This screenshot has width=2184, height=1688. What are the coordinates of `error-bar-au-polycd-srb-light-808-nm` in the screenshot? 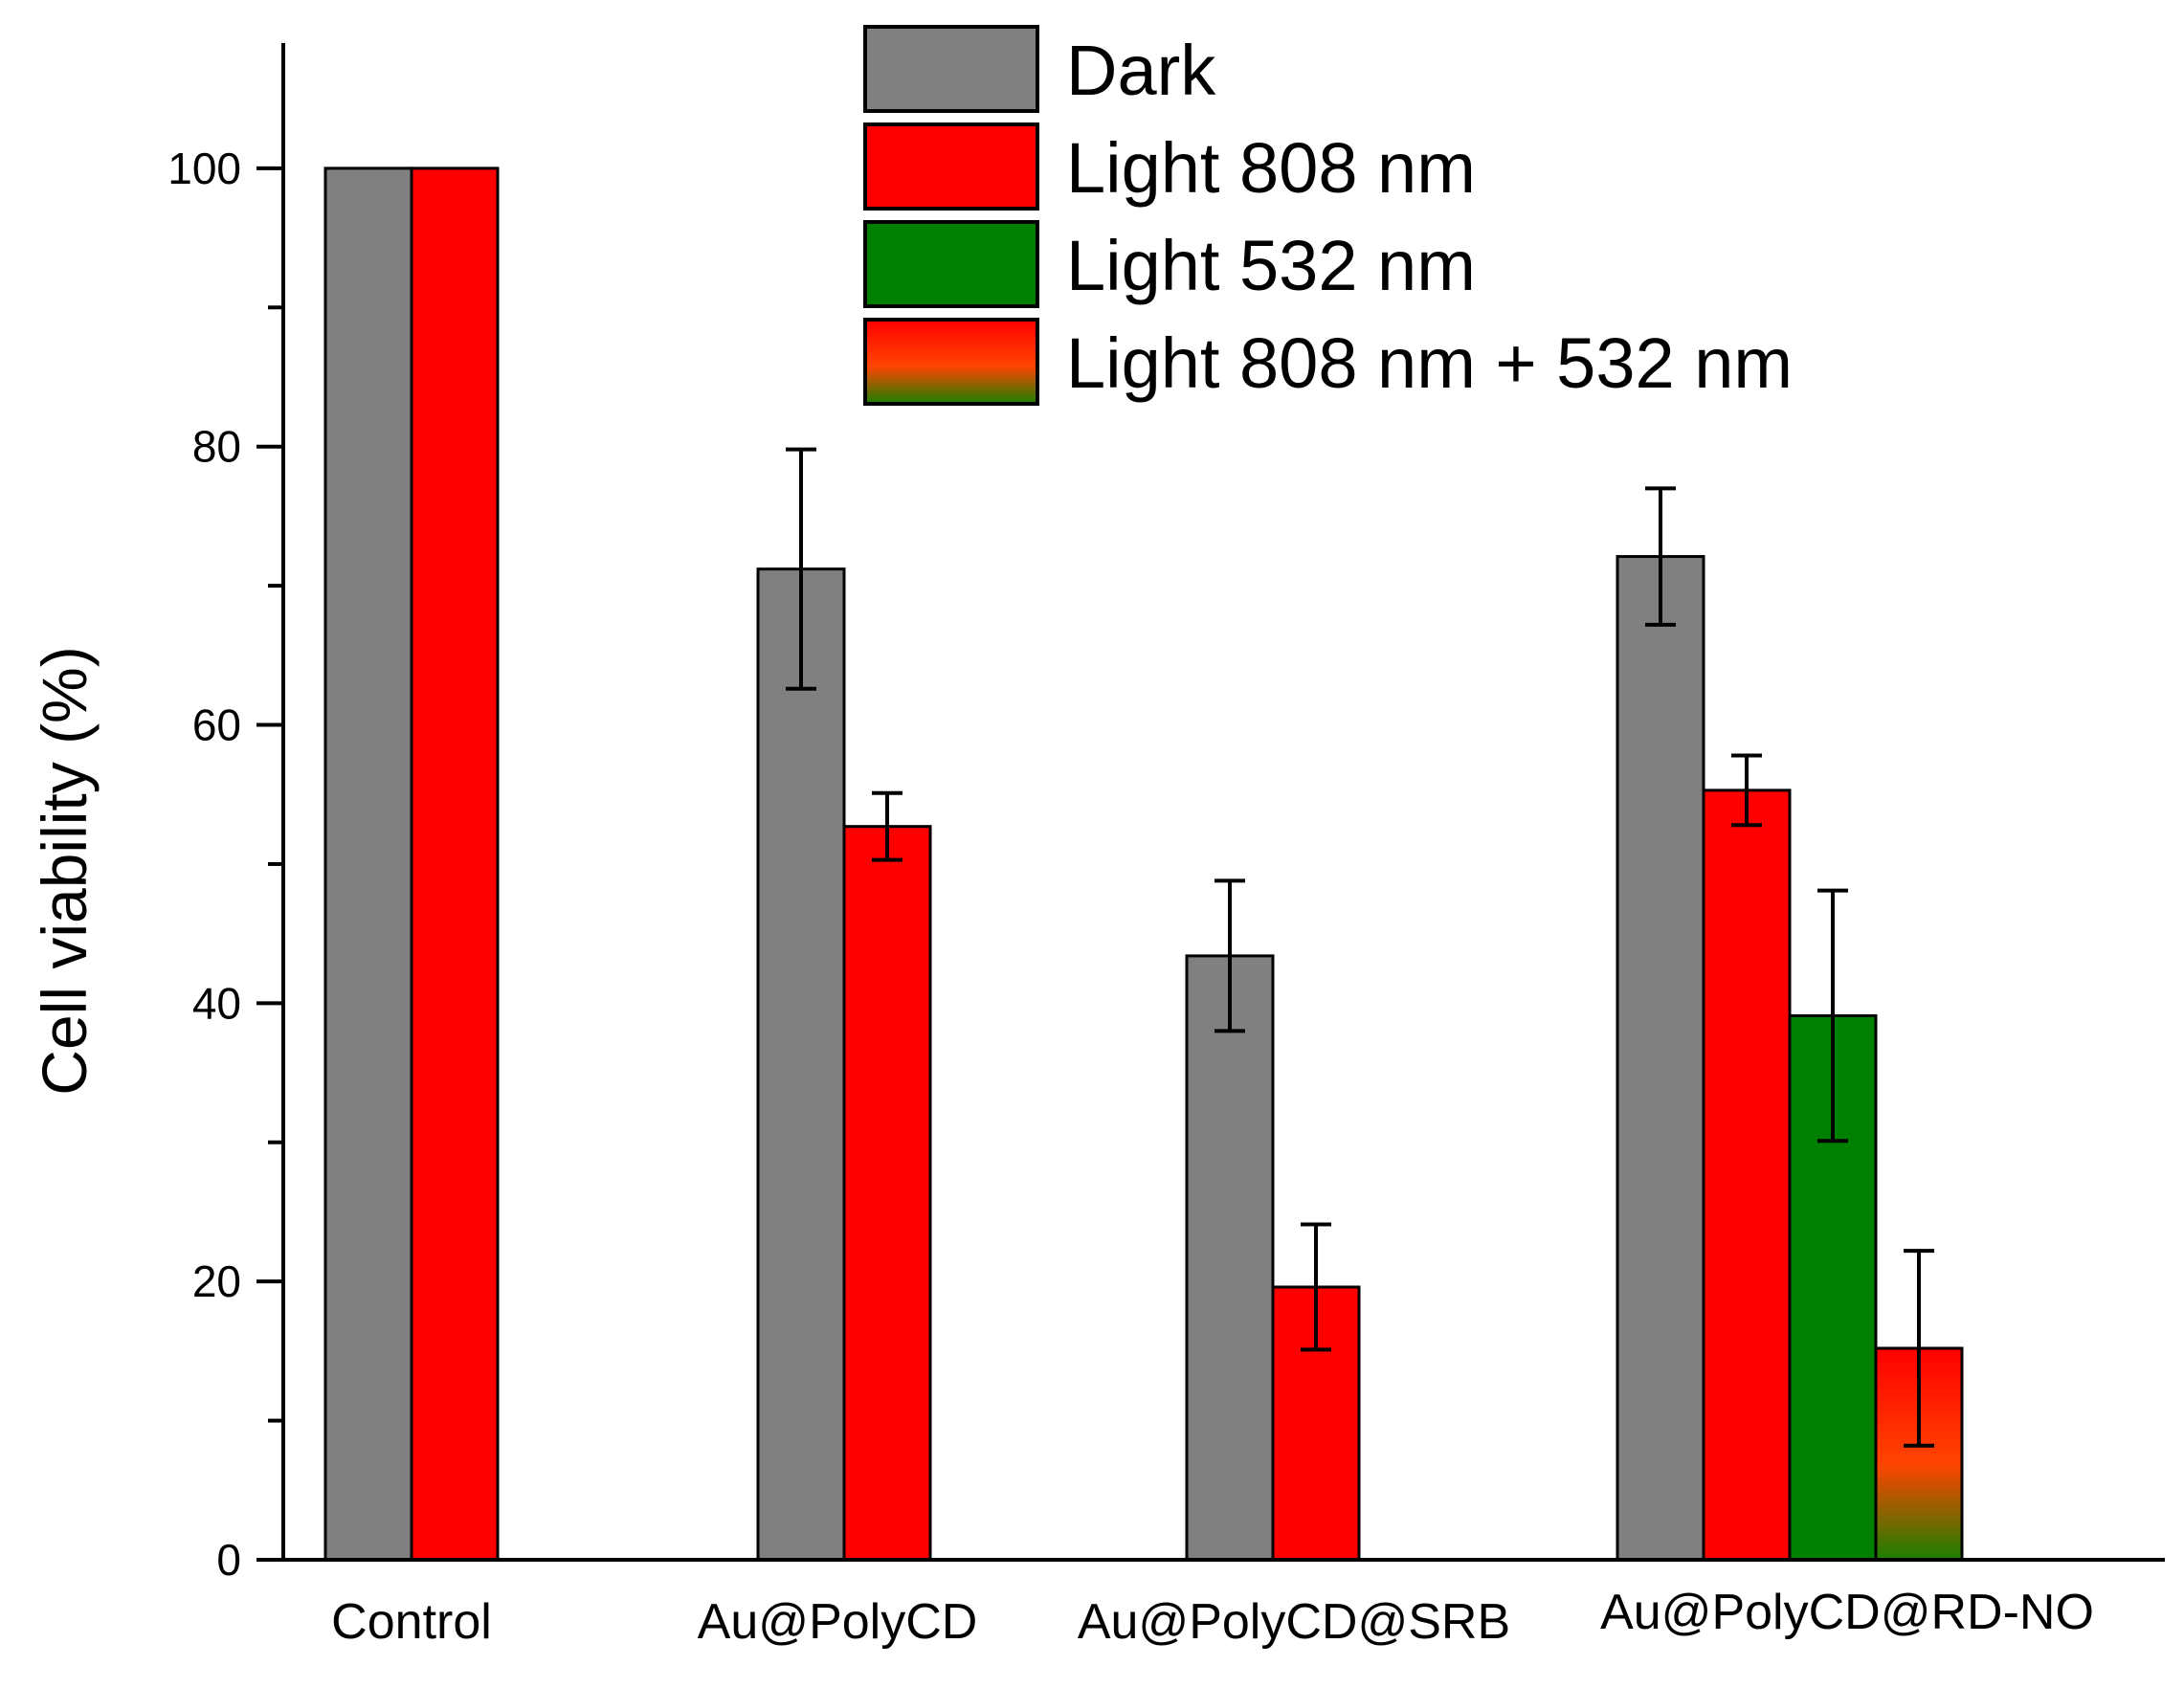 It's located at (1316, 1287).